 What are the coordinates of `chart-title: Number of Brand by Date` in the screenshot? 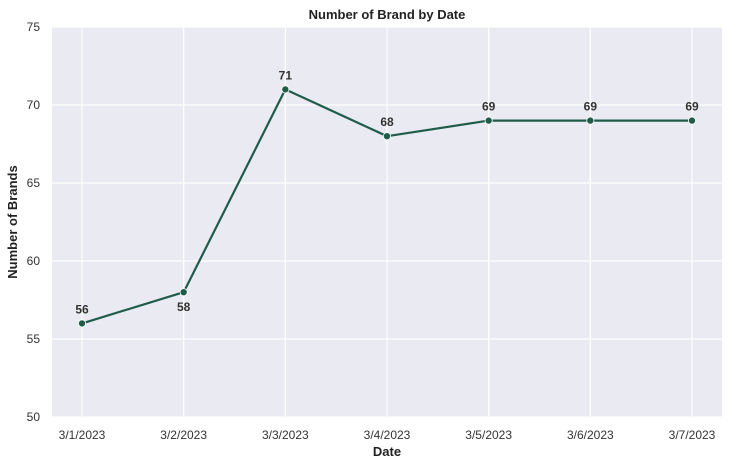 It's located at (387, 14).